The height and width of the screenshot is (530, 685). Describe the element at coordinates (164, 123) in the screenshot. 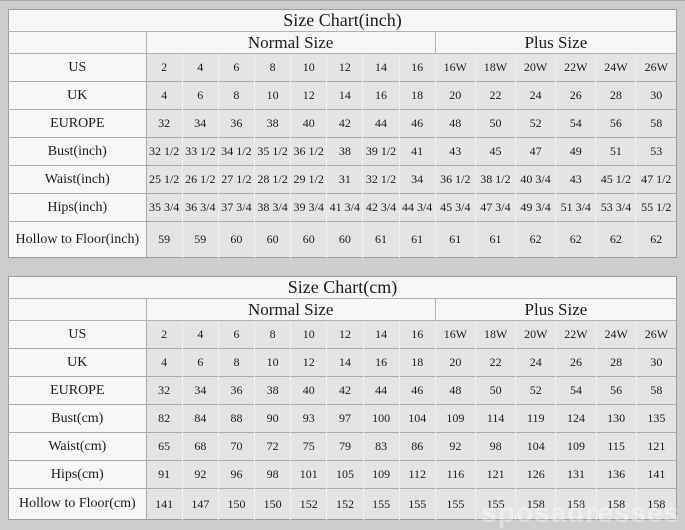

I see `size-cell: 32` at that location.